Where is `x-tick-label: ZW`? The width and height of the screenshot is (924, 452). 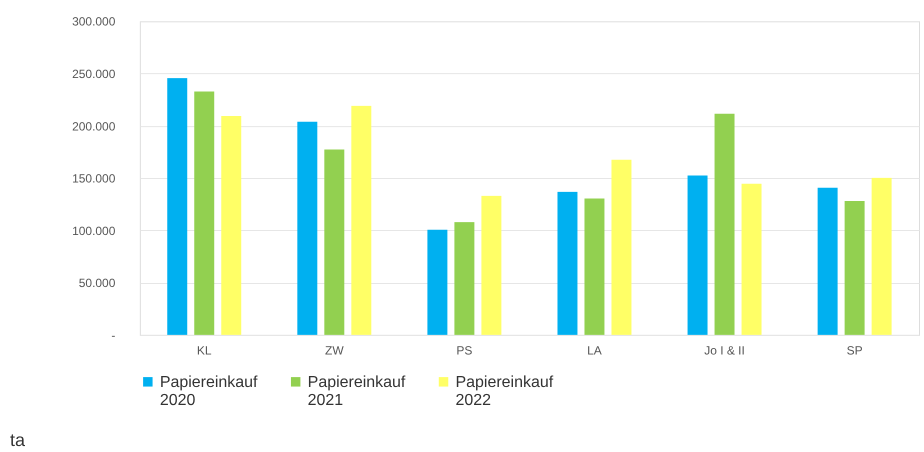 x-tick-label: ZW is located at coordinates (334, 350).